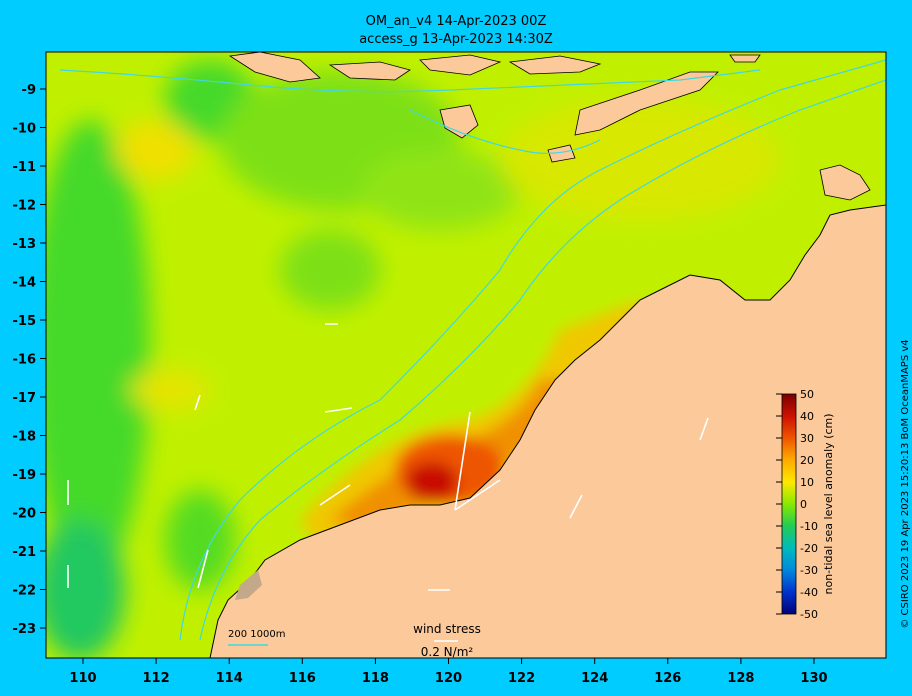 Image resolution: width=912 pixels, height=696 pixels. What do you see at coordinates (807, 438) in the screenshot?
I see `colorbar-tick-label: 30` at bounding box center [807, 438].